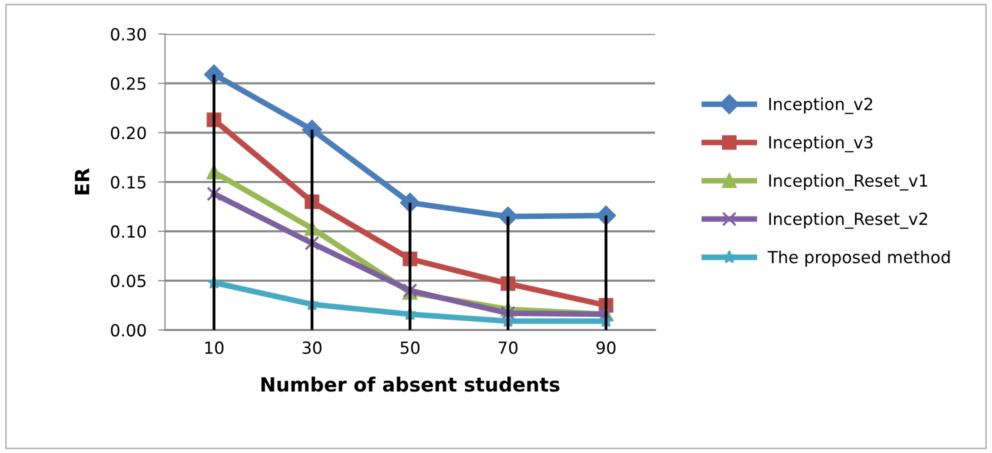 Image resolution: width=992 pixels, height=453 pixels. What do you see at coordinates (128, 281) in the screenshot?
I see `y-tick-label: 0.05` at bounding box center [128, 281].